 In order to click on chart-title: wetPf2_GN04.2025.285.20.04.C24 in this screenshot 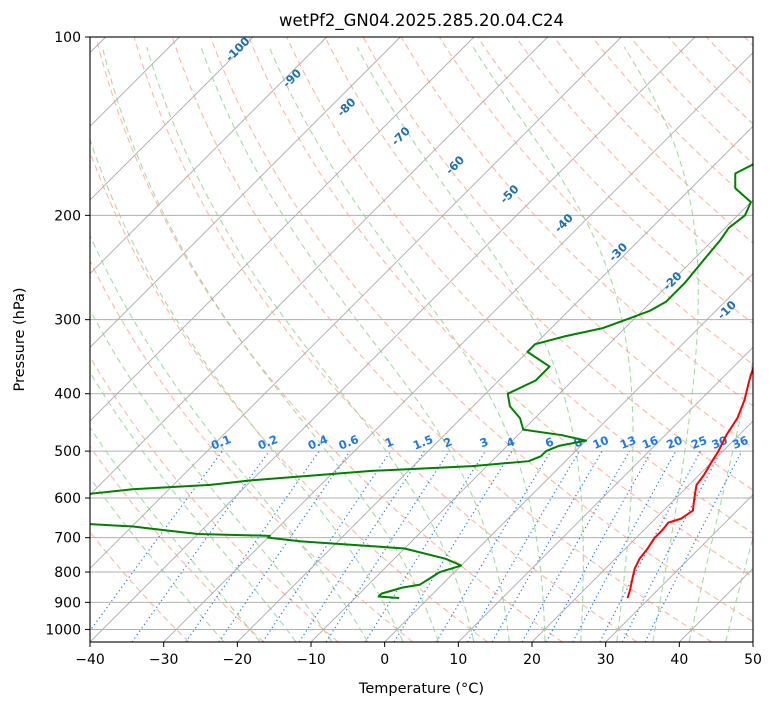, I will do `click(421, 21)`.